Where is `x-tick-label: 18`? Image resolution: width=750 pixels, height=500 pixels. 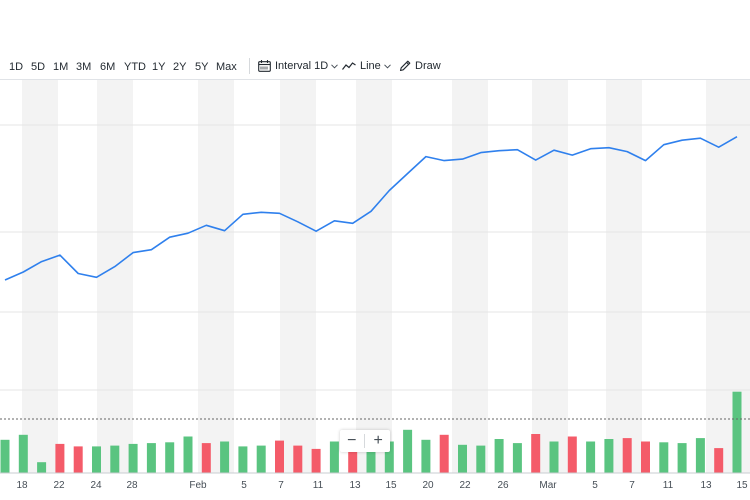 x-tick-label: 18 is located at coordinates (22, 485).